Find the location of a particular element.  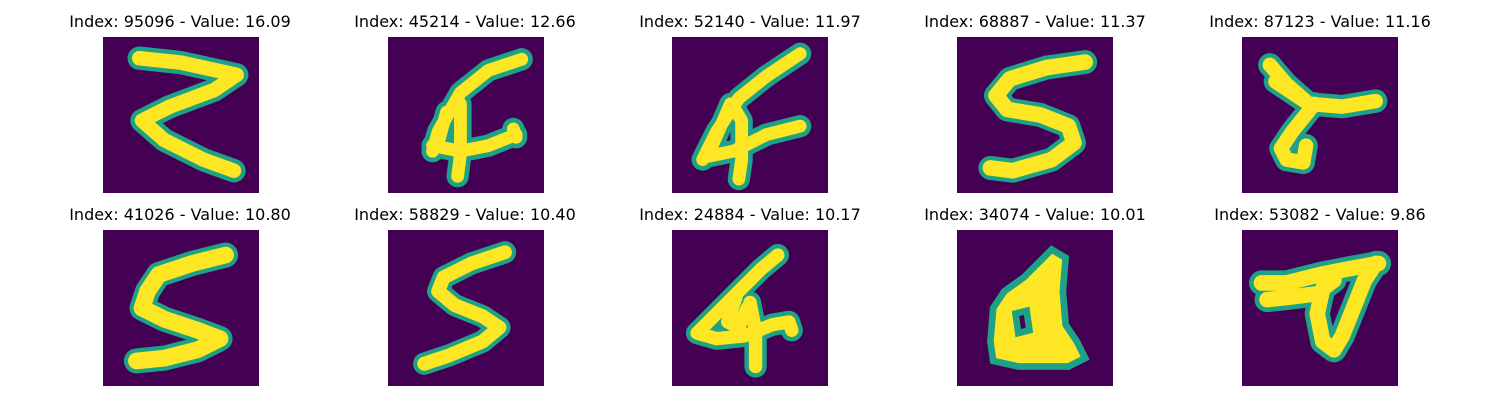

panel-title-7: Index: 58829 - Value: 10.40 is located at coordinates (465, 214).